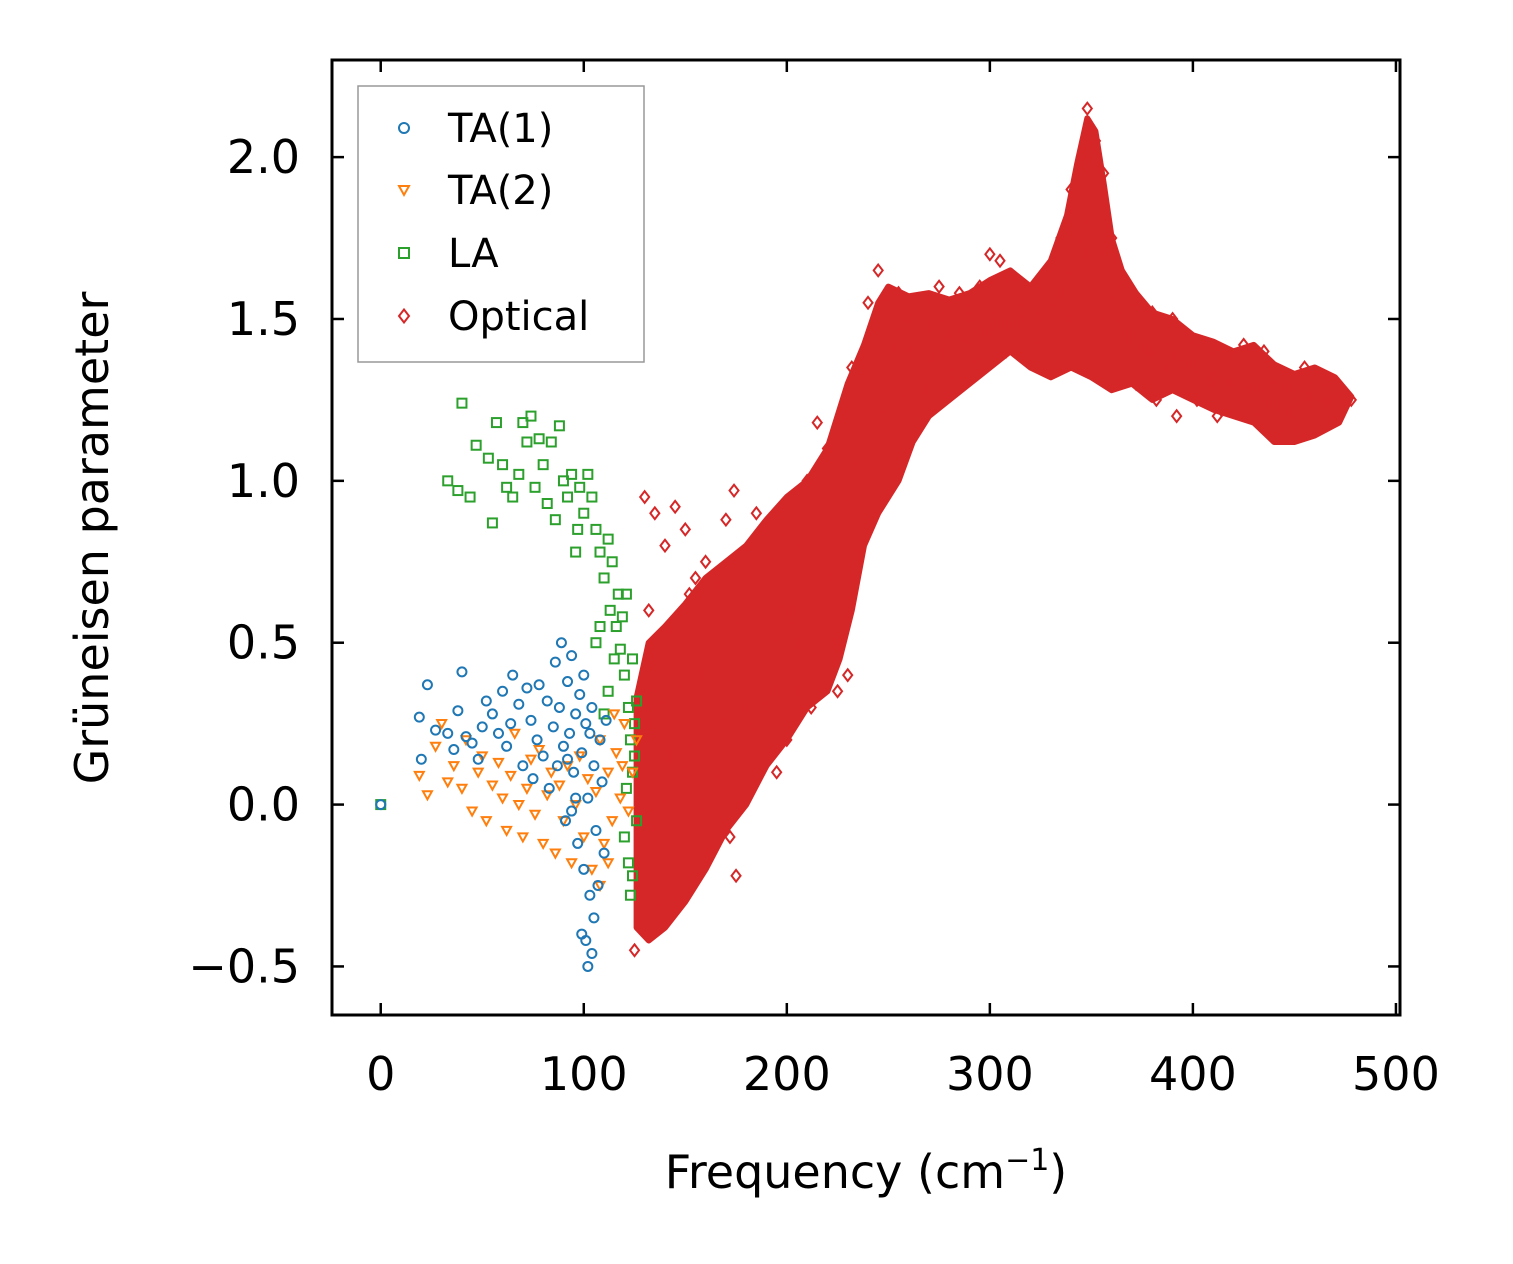 The height and width of the screenshot is (1264, 1513). What do you see at coordinates (448, 254) in the screenshot?
I see `legend-entry: LA` at bounding box center [448, 254].